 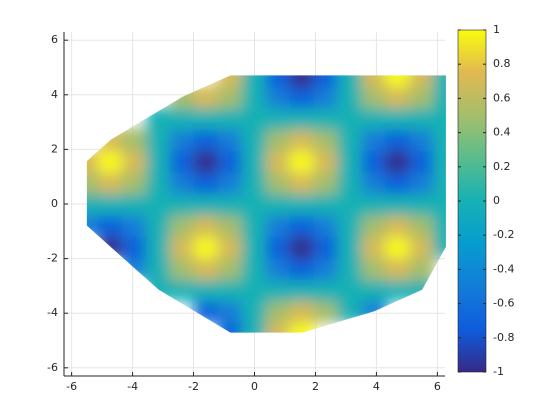 I want to click on colorbar-tick-label: 0.4, so click(x=502, y=132).